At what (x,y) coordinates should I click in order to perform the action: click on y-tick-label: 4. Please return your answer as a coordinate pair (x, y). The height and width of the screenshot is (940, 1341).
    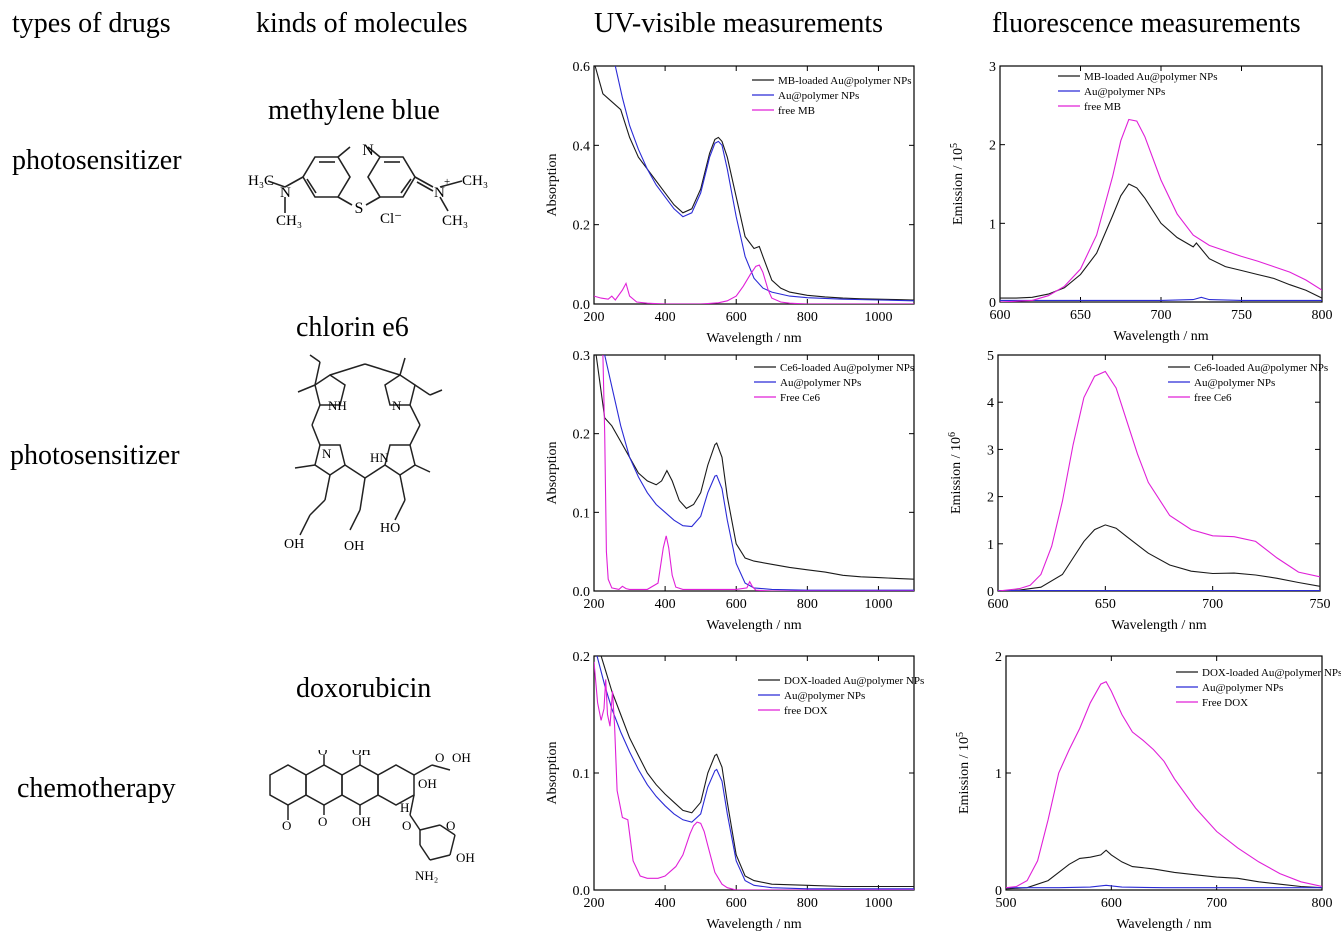
    Looking at the image, I should click on (990, 403).